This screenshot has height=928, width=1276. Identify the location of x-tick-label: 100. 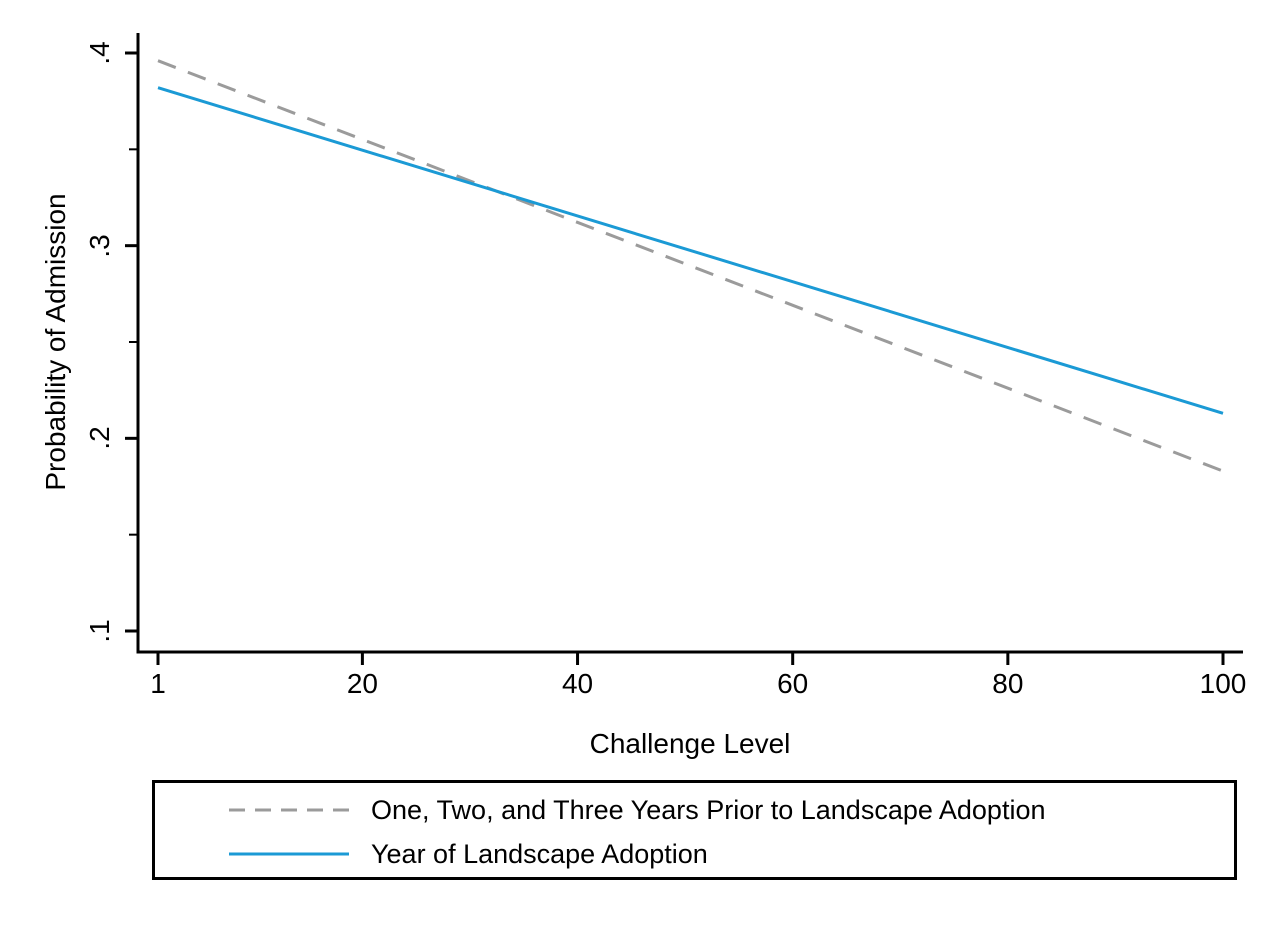
(1223, 683).